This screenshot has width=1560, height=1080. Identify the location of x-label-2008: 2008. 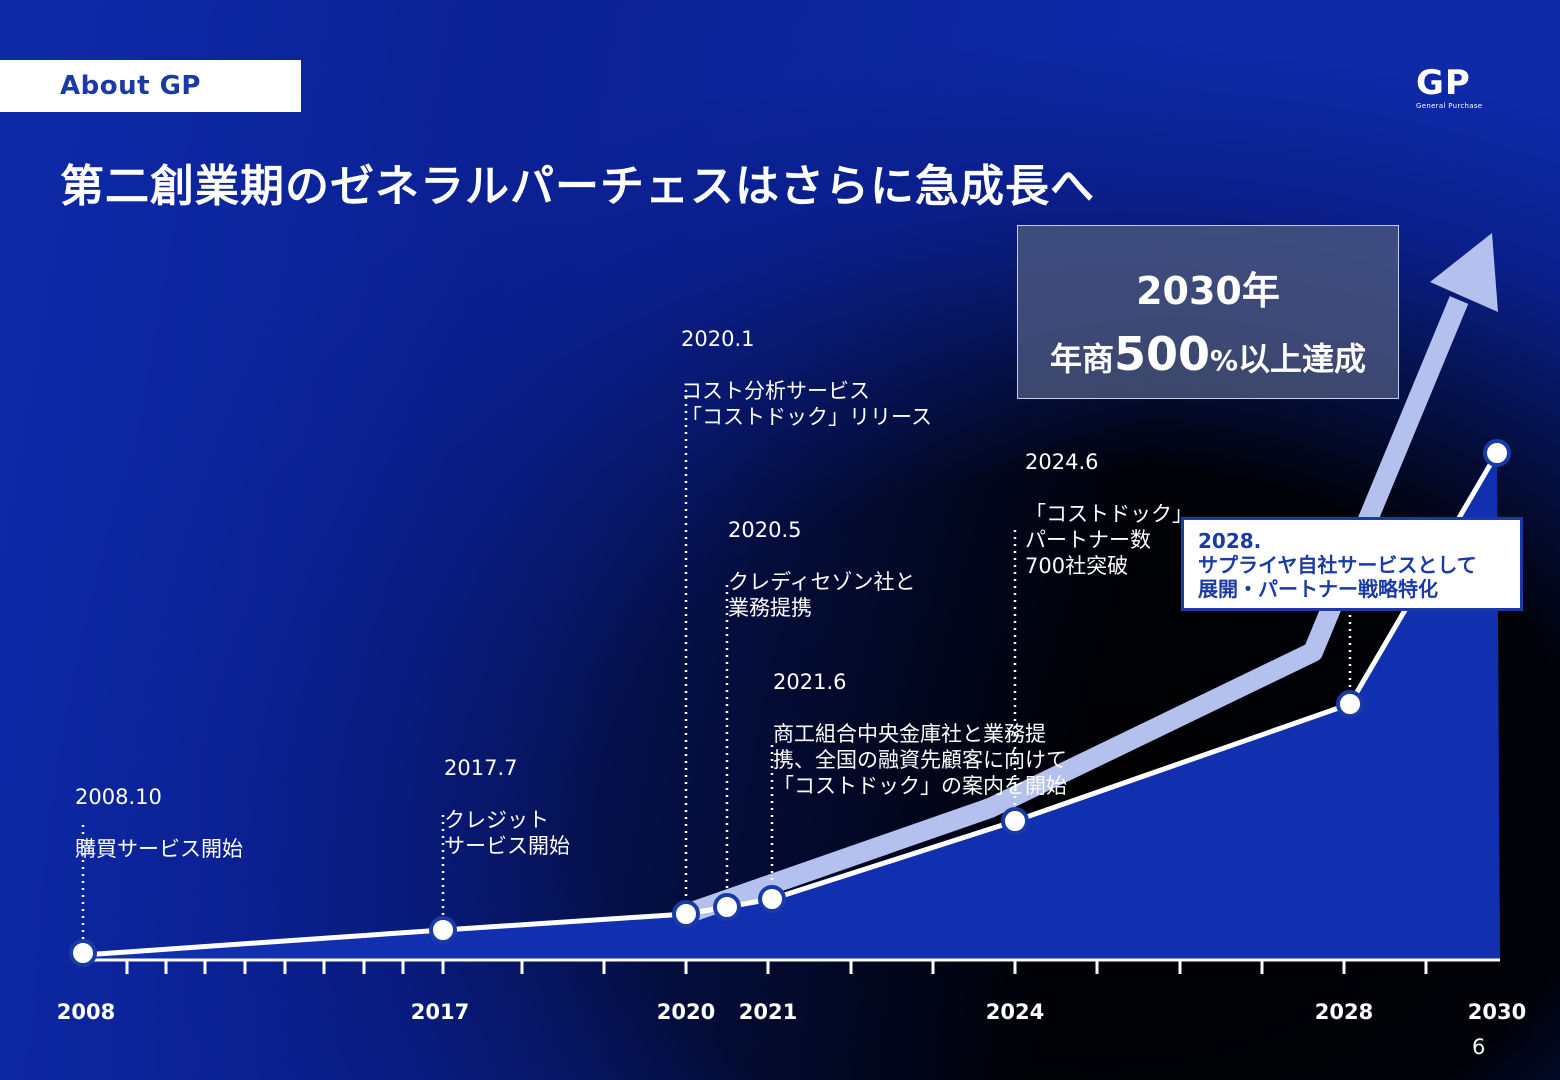
(86, 1012).